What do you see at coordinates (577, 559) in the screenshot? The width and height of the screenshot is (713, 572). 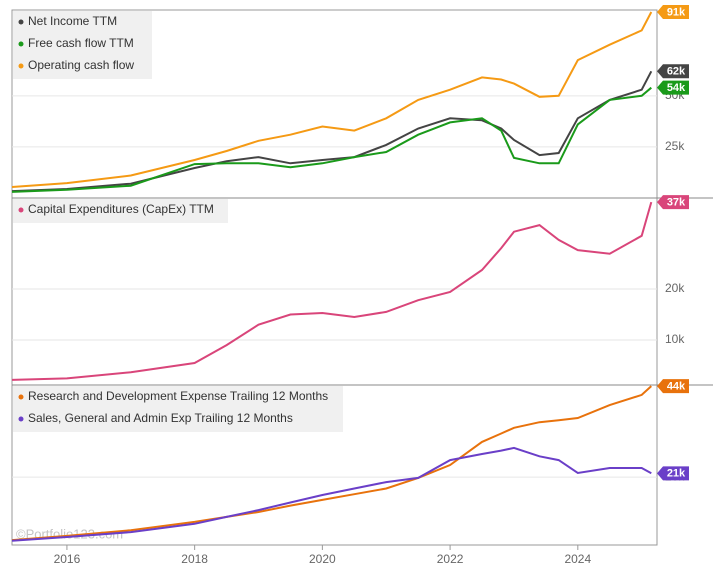 I see `x-tick-label: 2024` at bounding box center [577, 559].